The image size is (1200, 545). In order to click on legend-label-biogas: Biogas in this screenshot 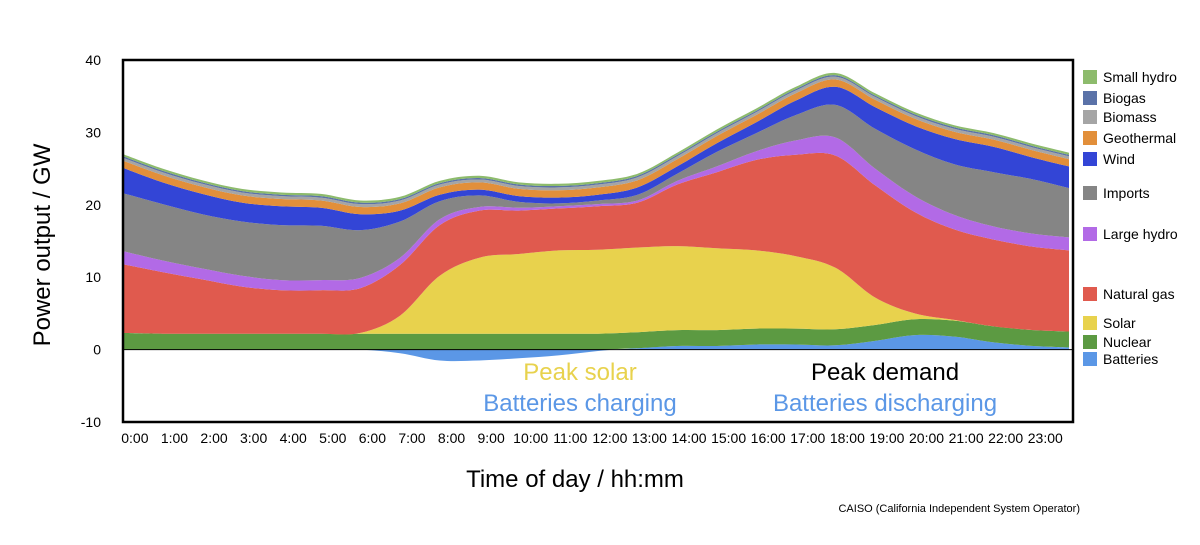, I will do `click(1124, 98)`.